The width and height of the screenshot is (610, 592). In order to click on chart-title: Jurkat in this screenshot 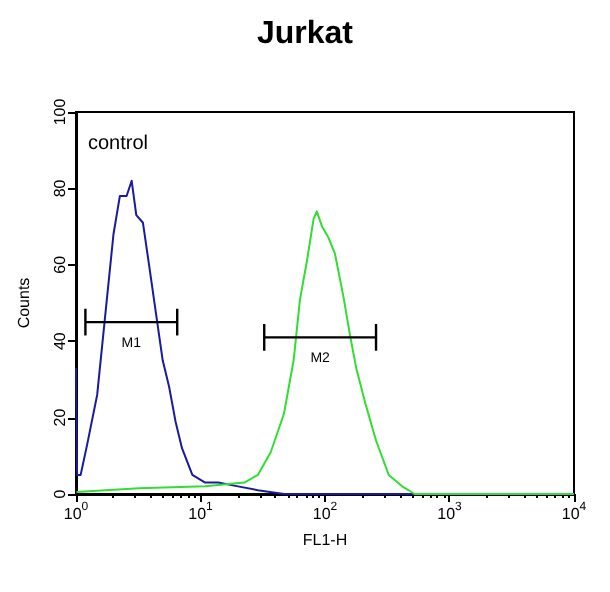, I will do `click(305, 34)`.